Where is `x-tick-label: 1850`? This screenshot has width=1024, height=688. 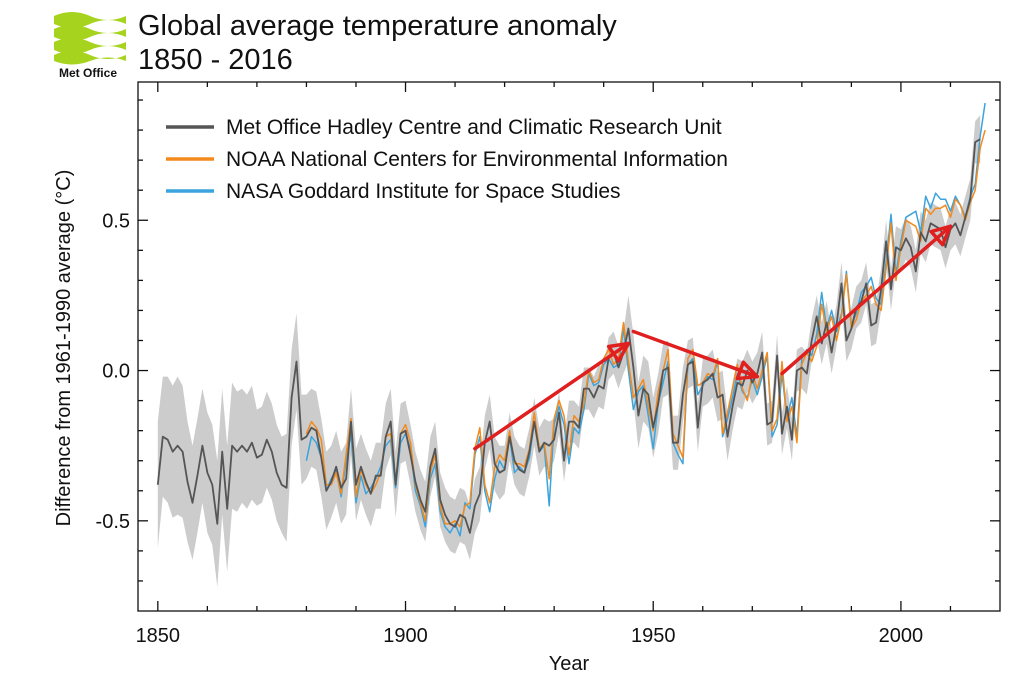
x-tick-label: 1850 is located at coordinates (158, 636).